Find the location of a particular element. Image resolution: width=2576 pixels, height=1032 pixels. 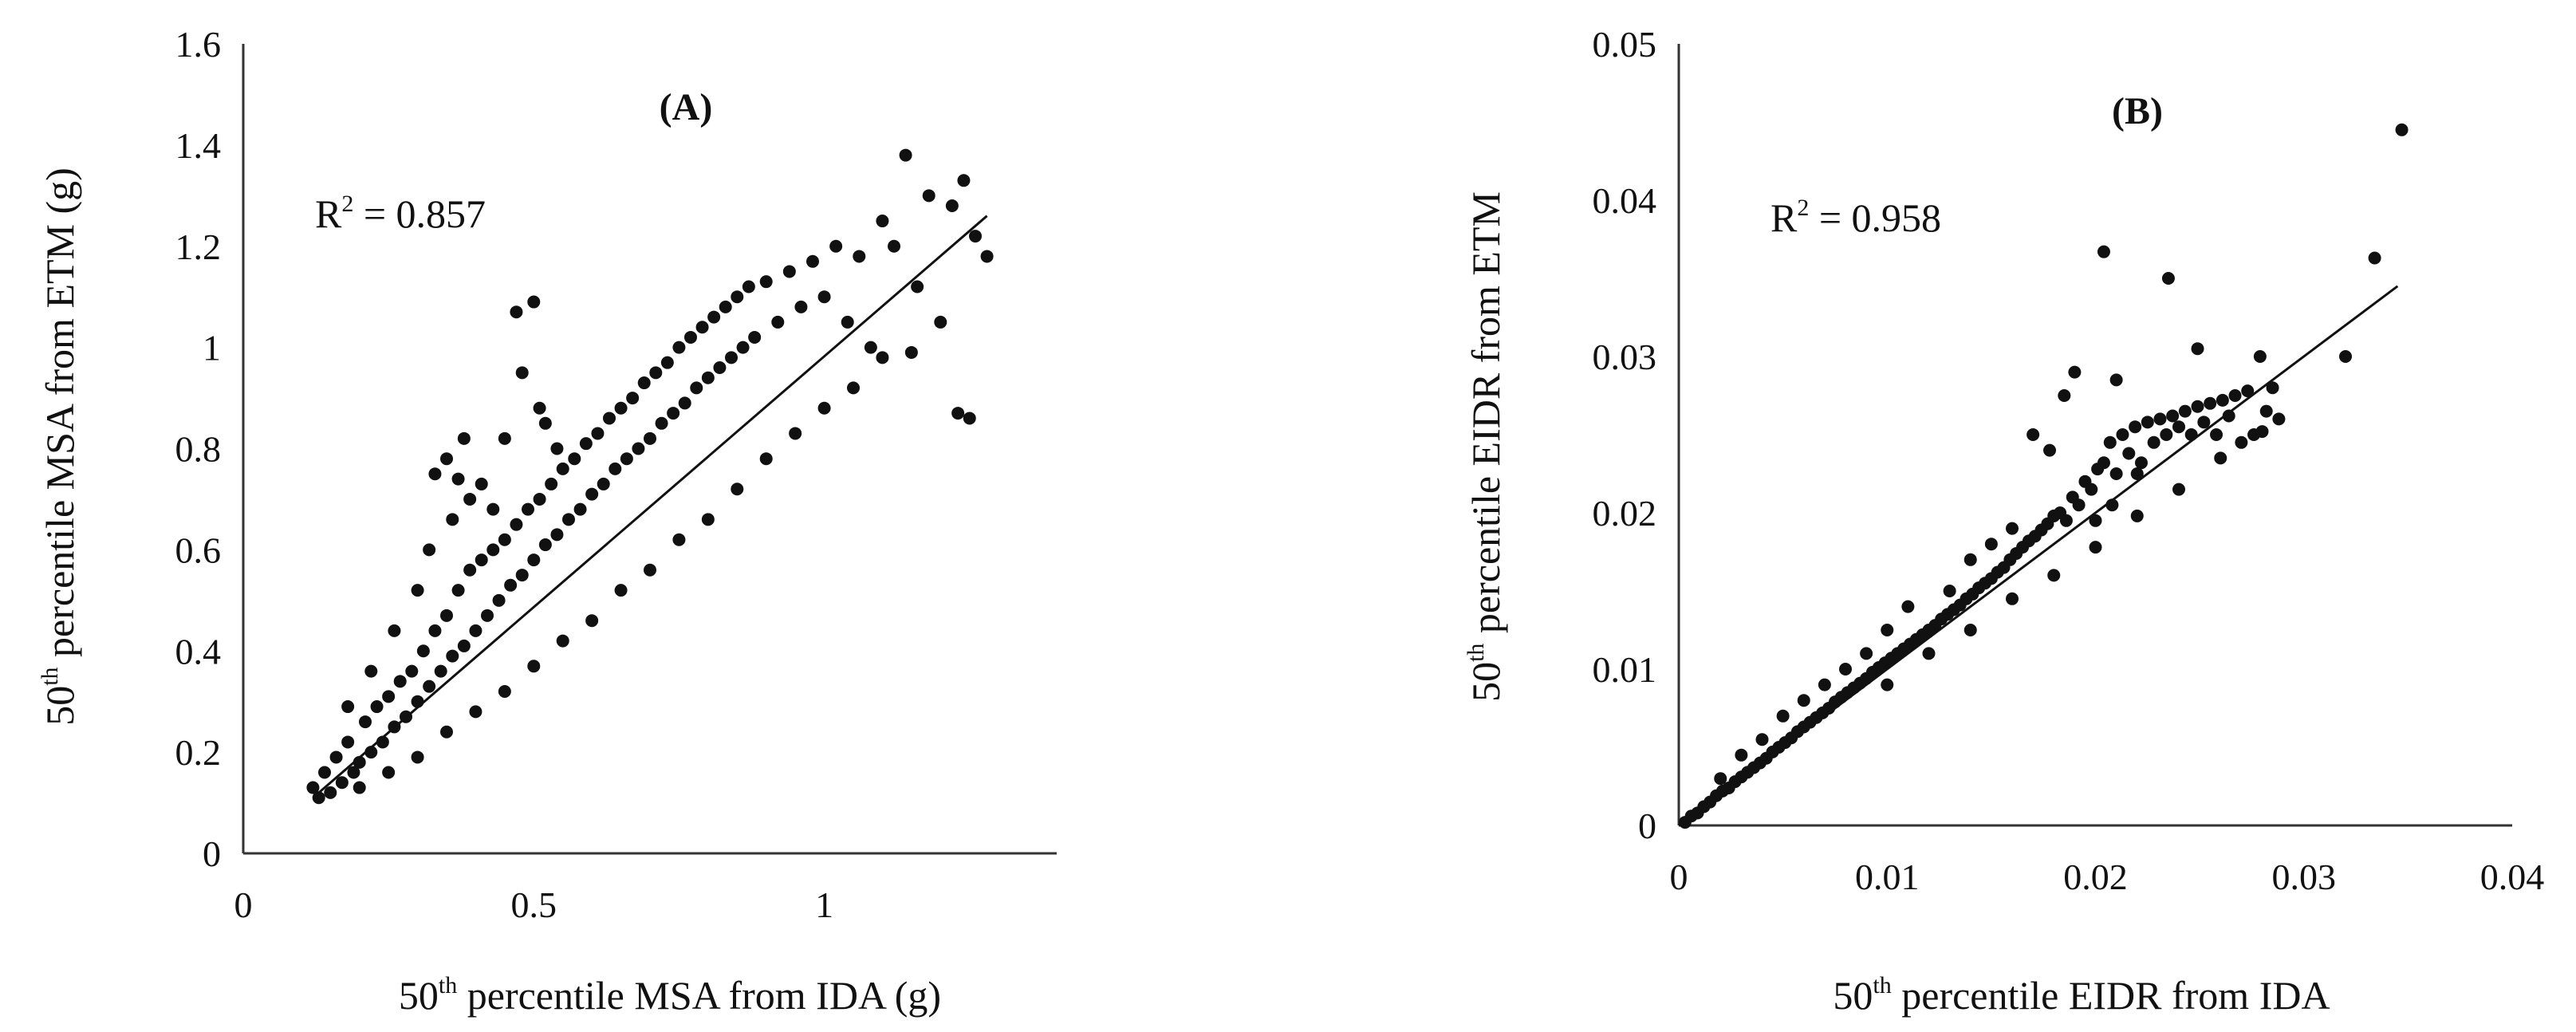

chart-b-panel-label: (B) is located at coordinates (2137, 111).